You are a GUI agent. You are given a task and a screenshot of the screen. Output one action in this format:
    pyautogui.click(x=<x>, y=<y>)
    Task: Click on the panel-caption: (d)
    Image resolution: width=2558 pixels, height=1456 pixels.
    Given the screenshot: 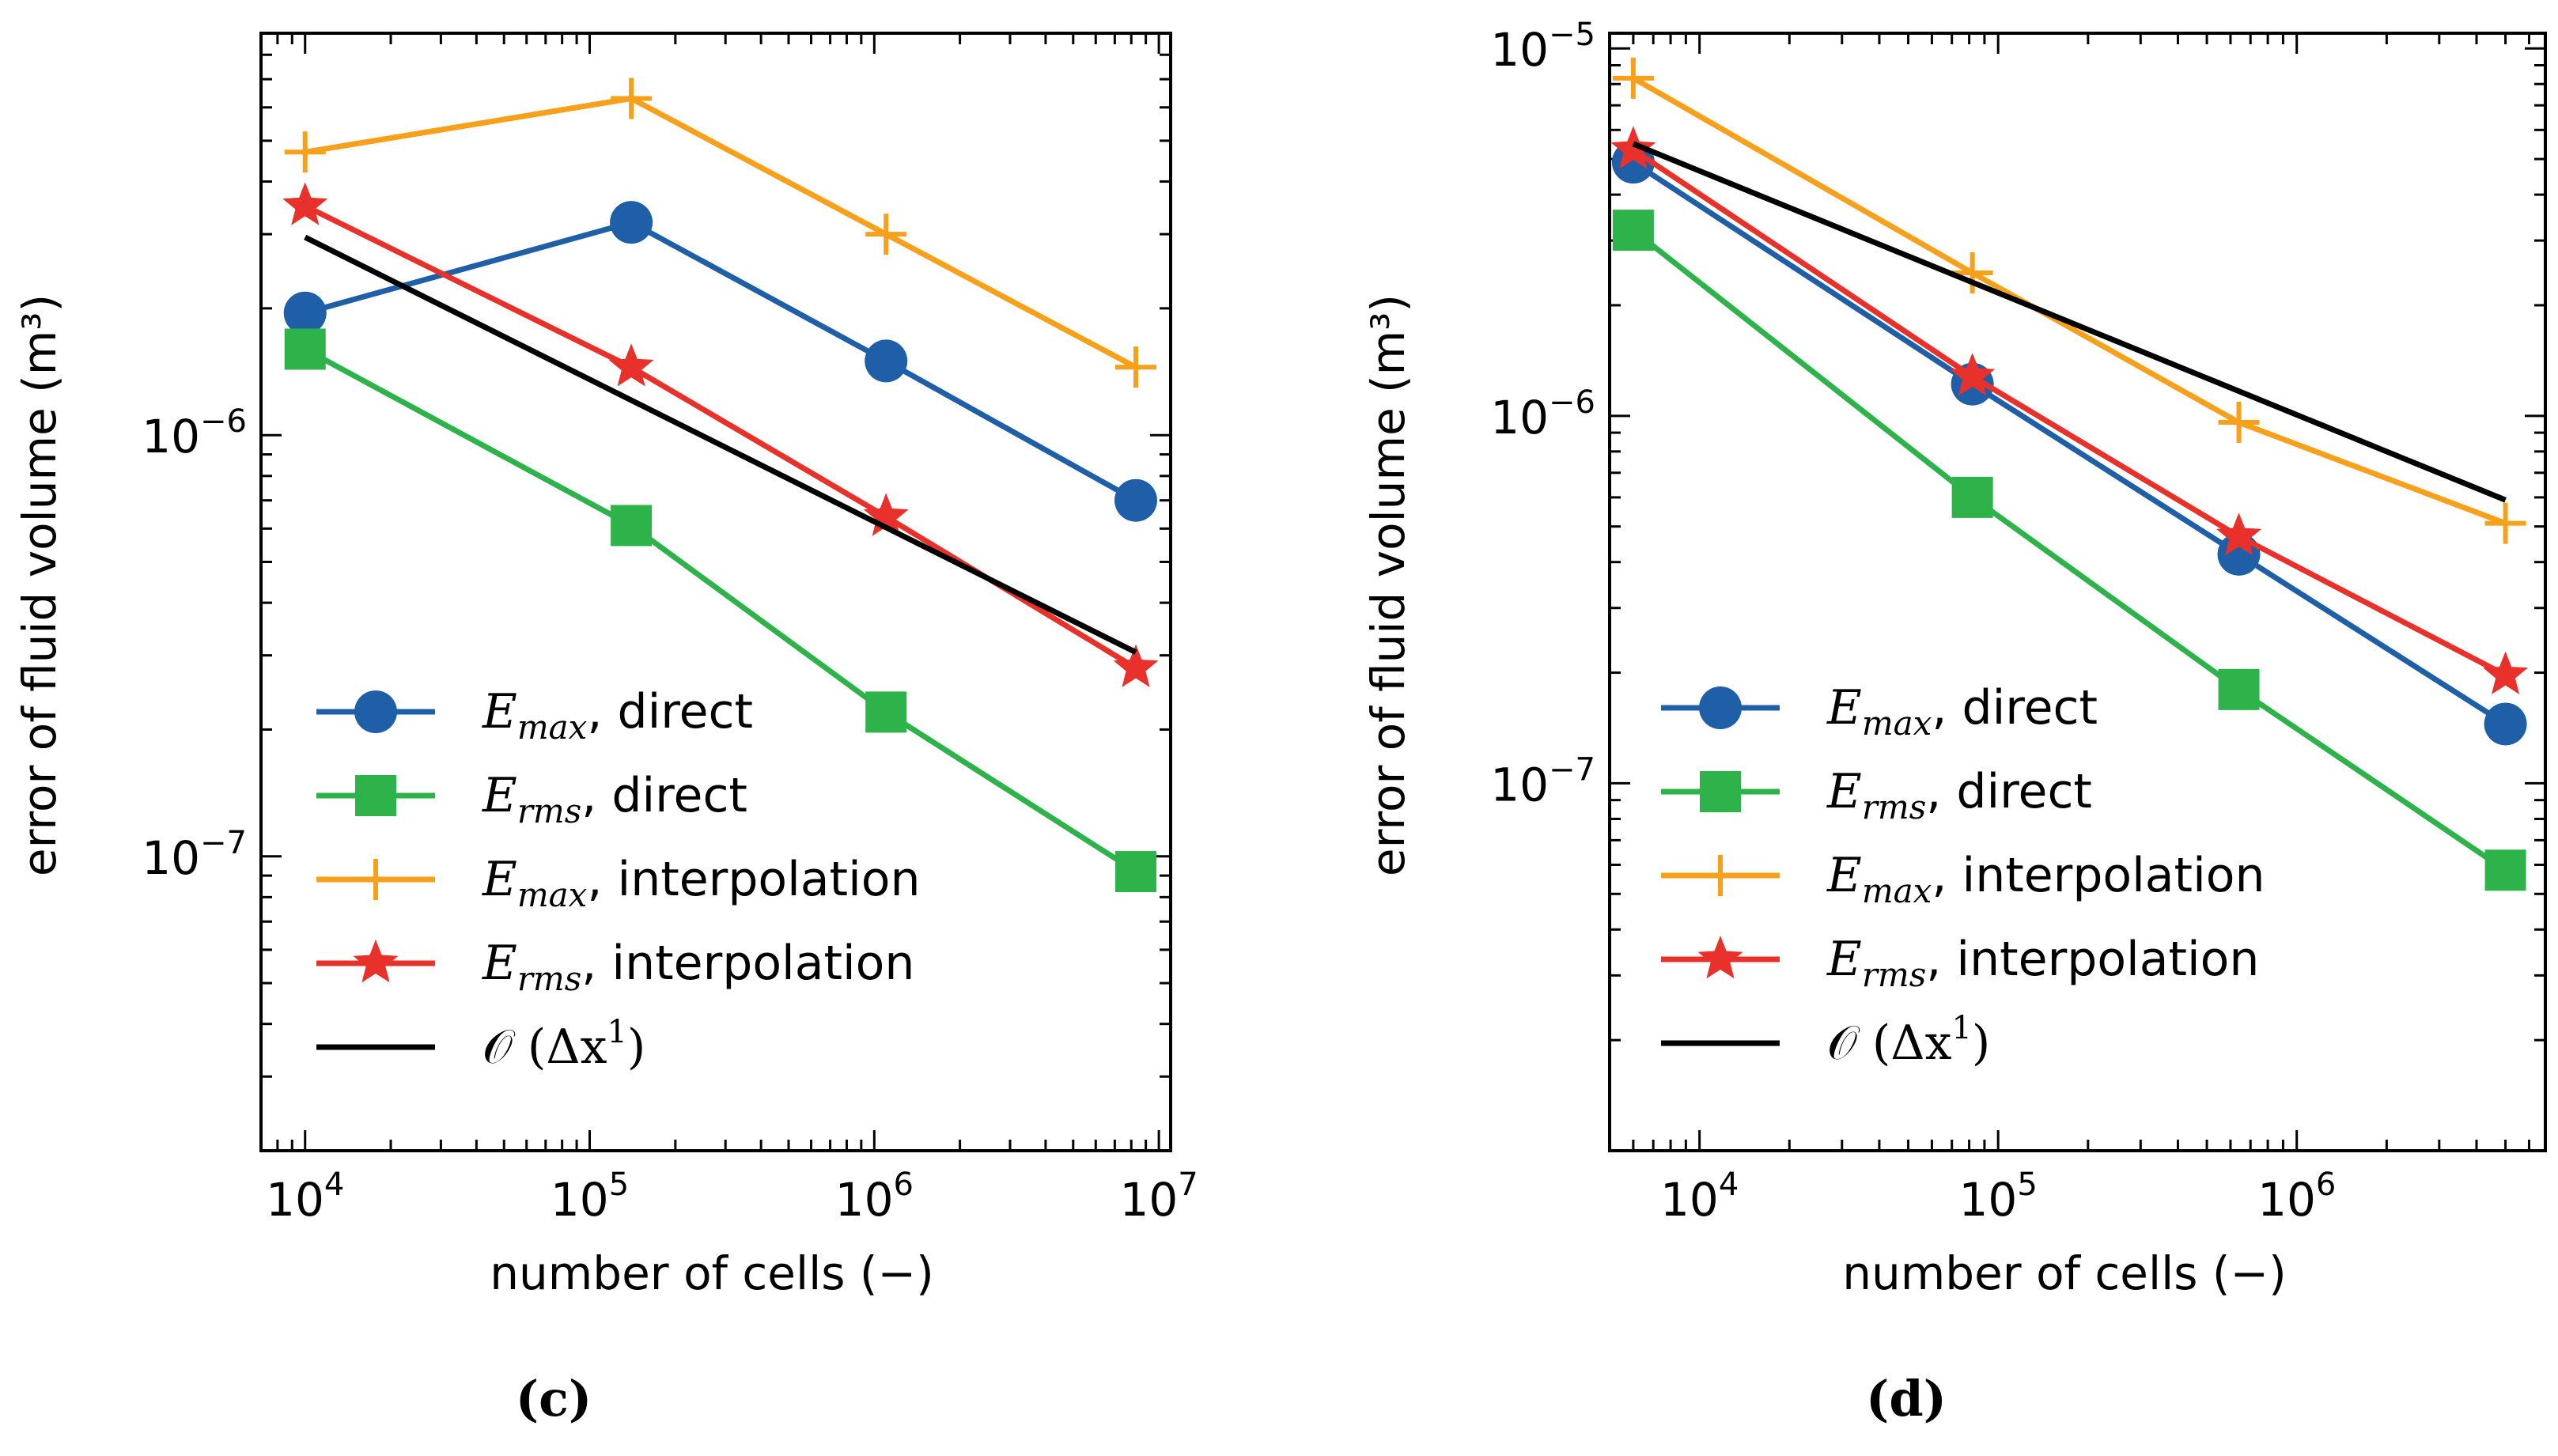 What is the action you would take?
    pyautogui.click(x=1907, y=1399)
    